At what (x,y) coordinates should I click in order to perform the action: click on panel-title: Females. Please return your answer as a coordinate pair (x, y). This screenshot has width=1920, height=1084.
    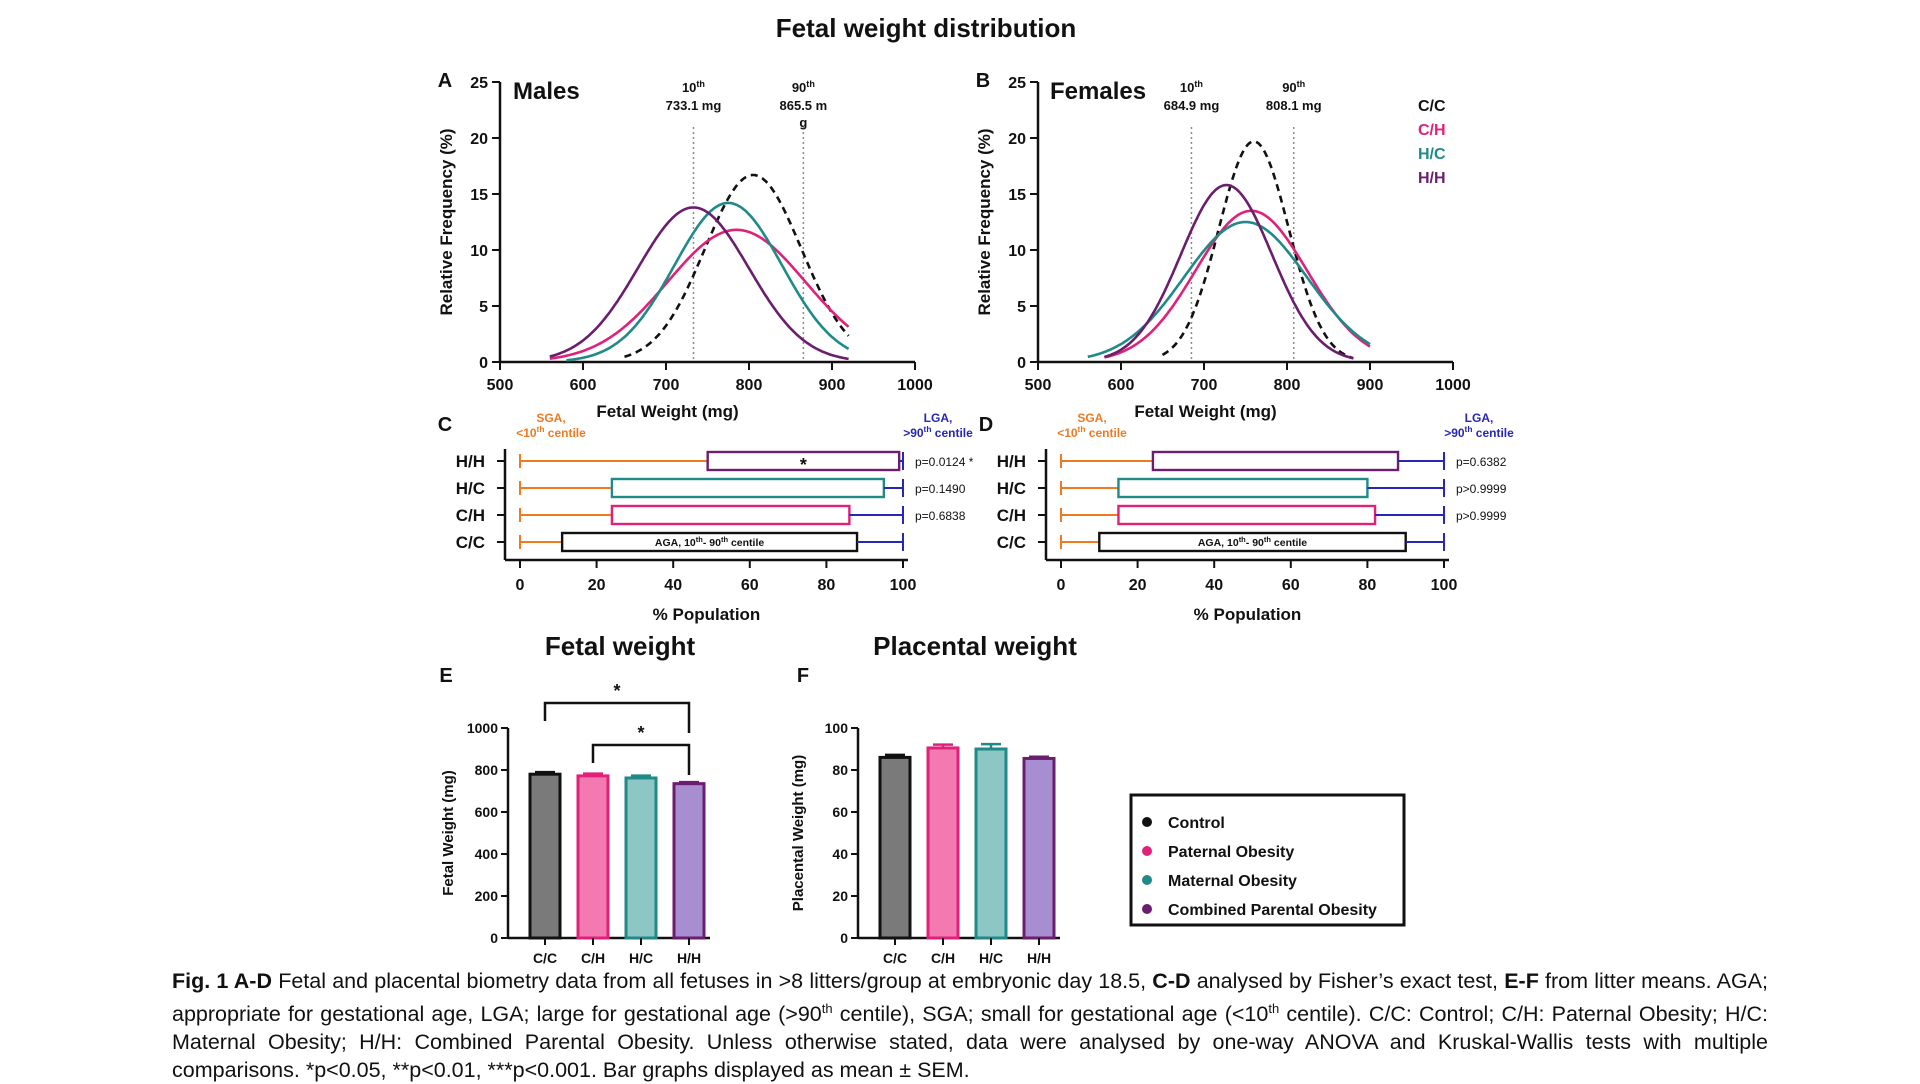
    Looking at the image, I should click on (1098, 91).